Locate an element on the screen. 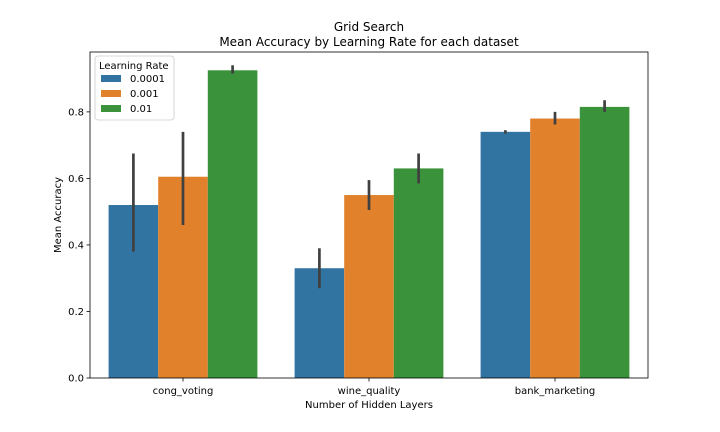 This screenshot has width=720, height=432. y-tick-label: 0.4 is located at coordinates (76, 245).